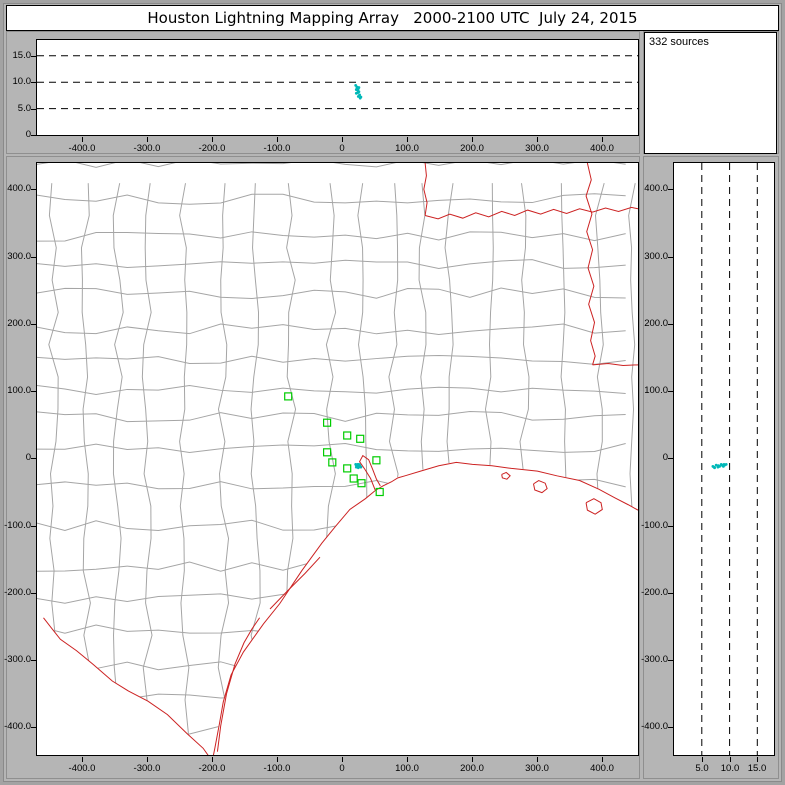  Describe the element at coordinates (710, 93) in the screenshot. I see `sources-count-panel: 332 sources` at that location.